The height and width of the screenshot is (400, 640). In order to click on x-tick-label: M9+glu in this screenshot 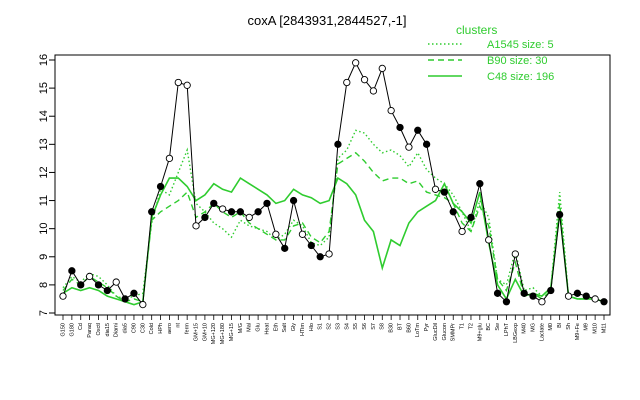, I will do `click(480, 332)`.